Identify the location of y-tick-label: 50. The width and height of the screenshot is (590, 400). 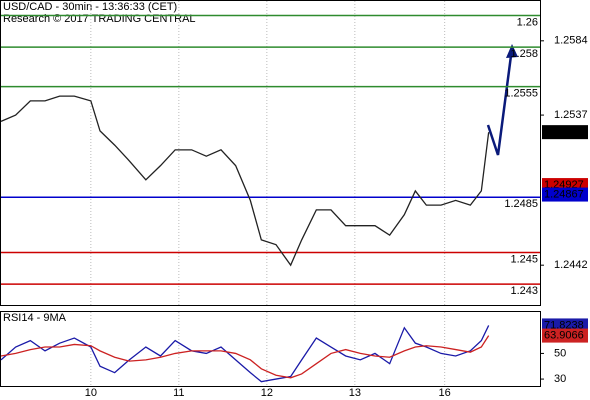
(560, 353).